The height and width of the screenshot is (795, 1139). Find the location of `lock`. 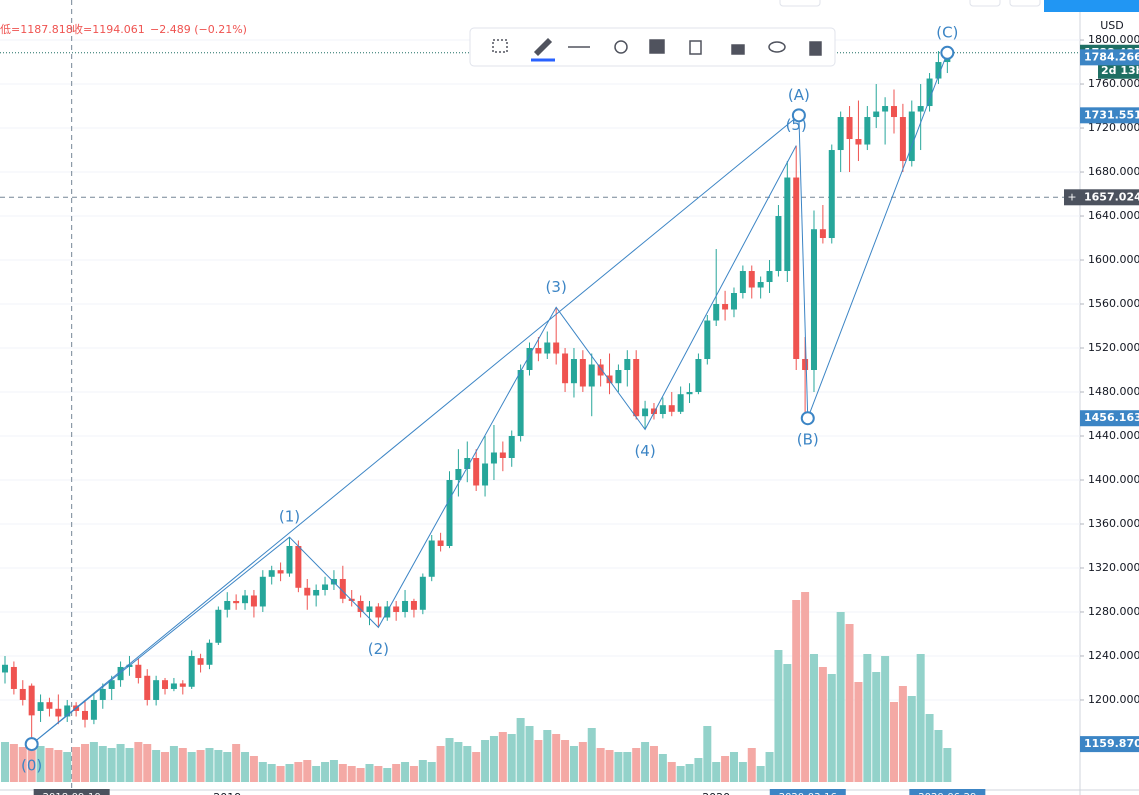

lock is located at coordinates (738, 49).